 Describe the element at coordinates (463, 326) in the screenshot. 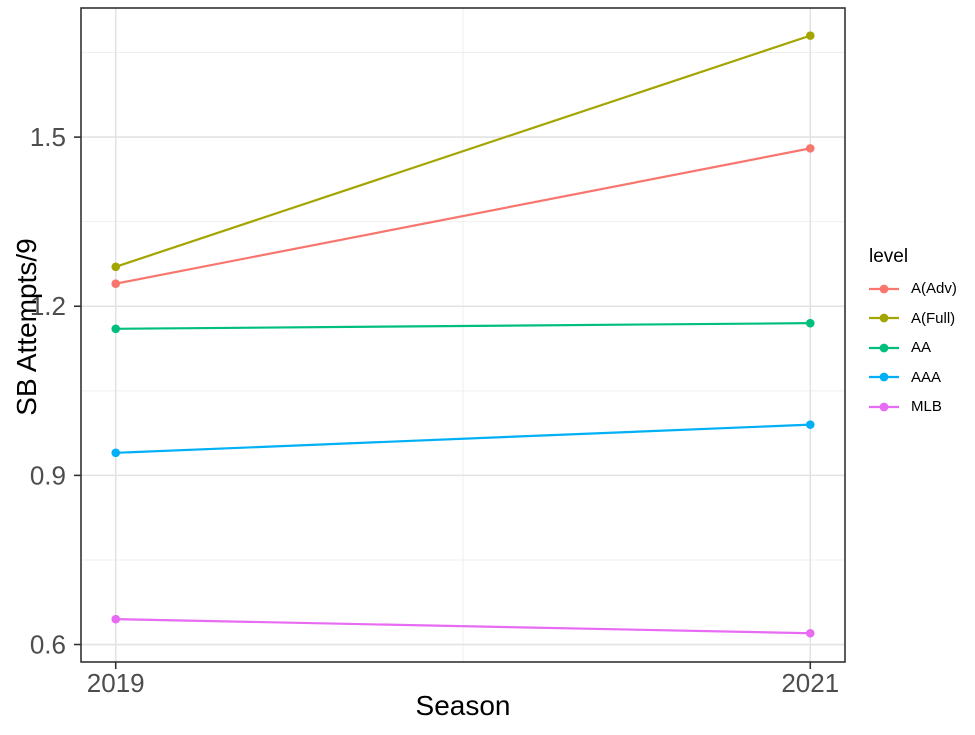

I see `series-line-aa` at that location.